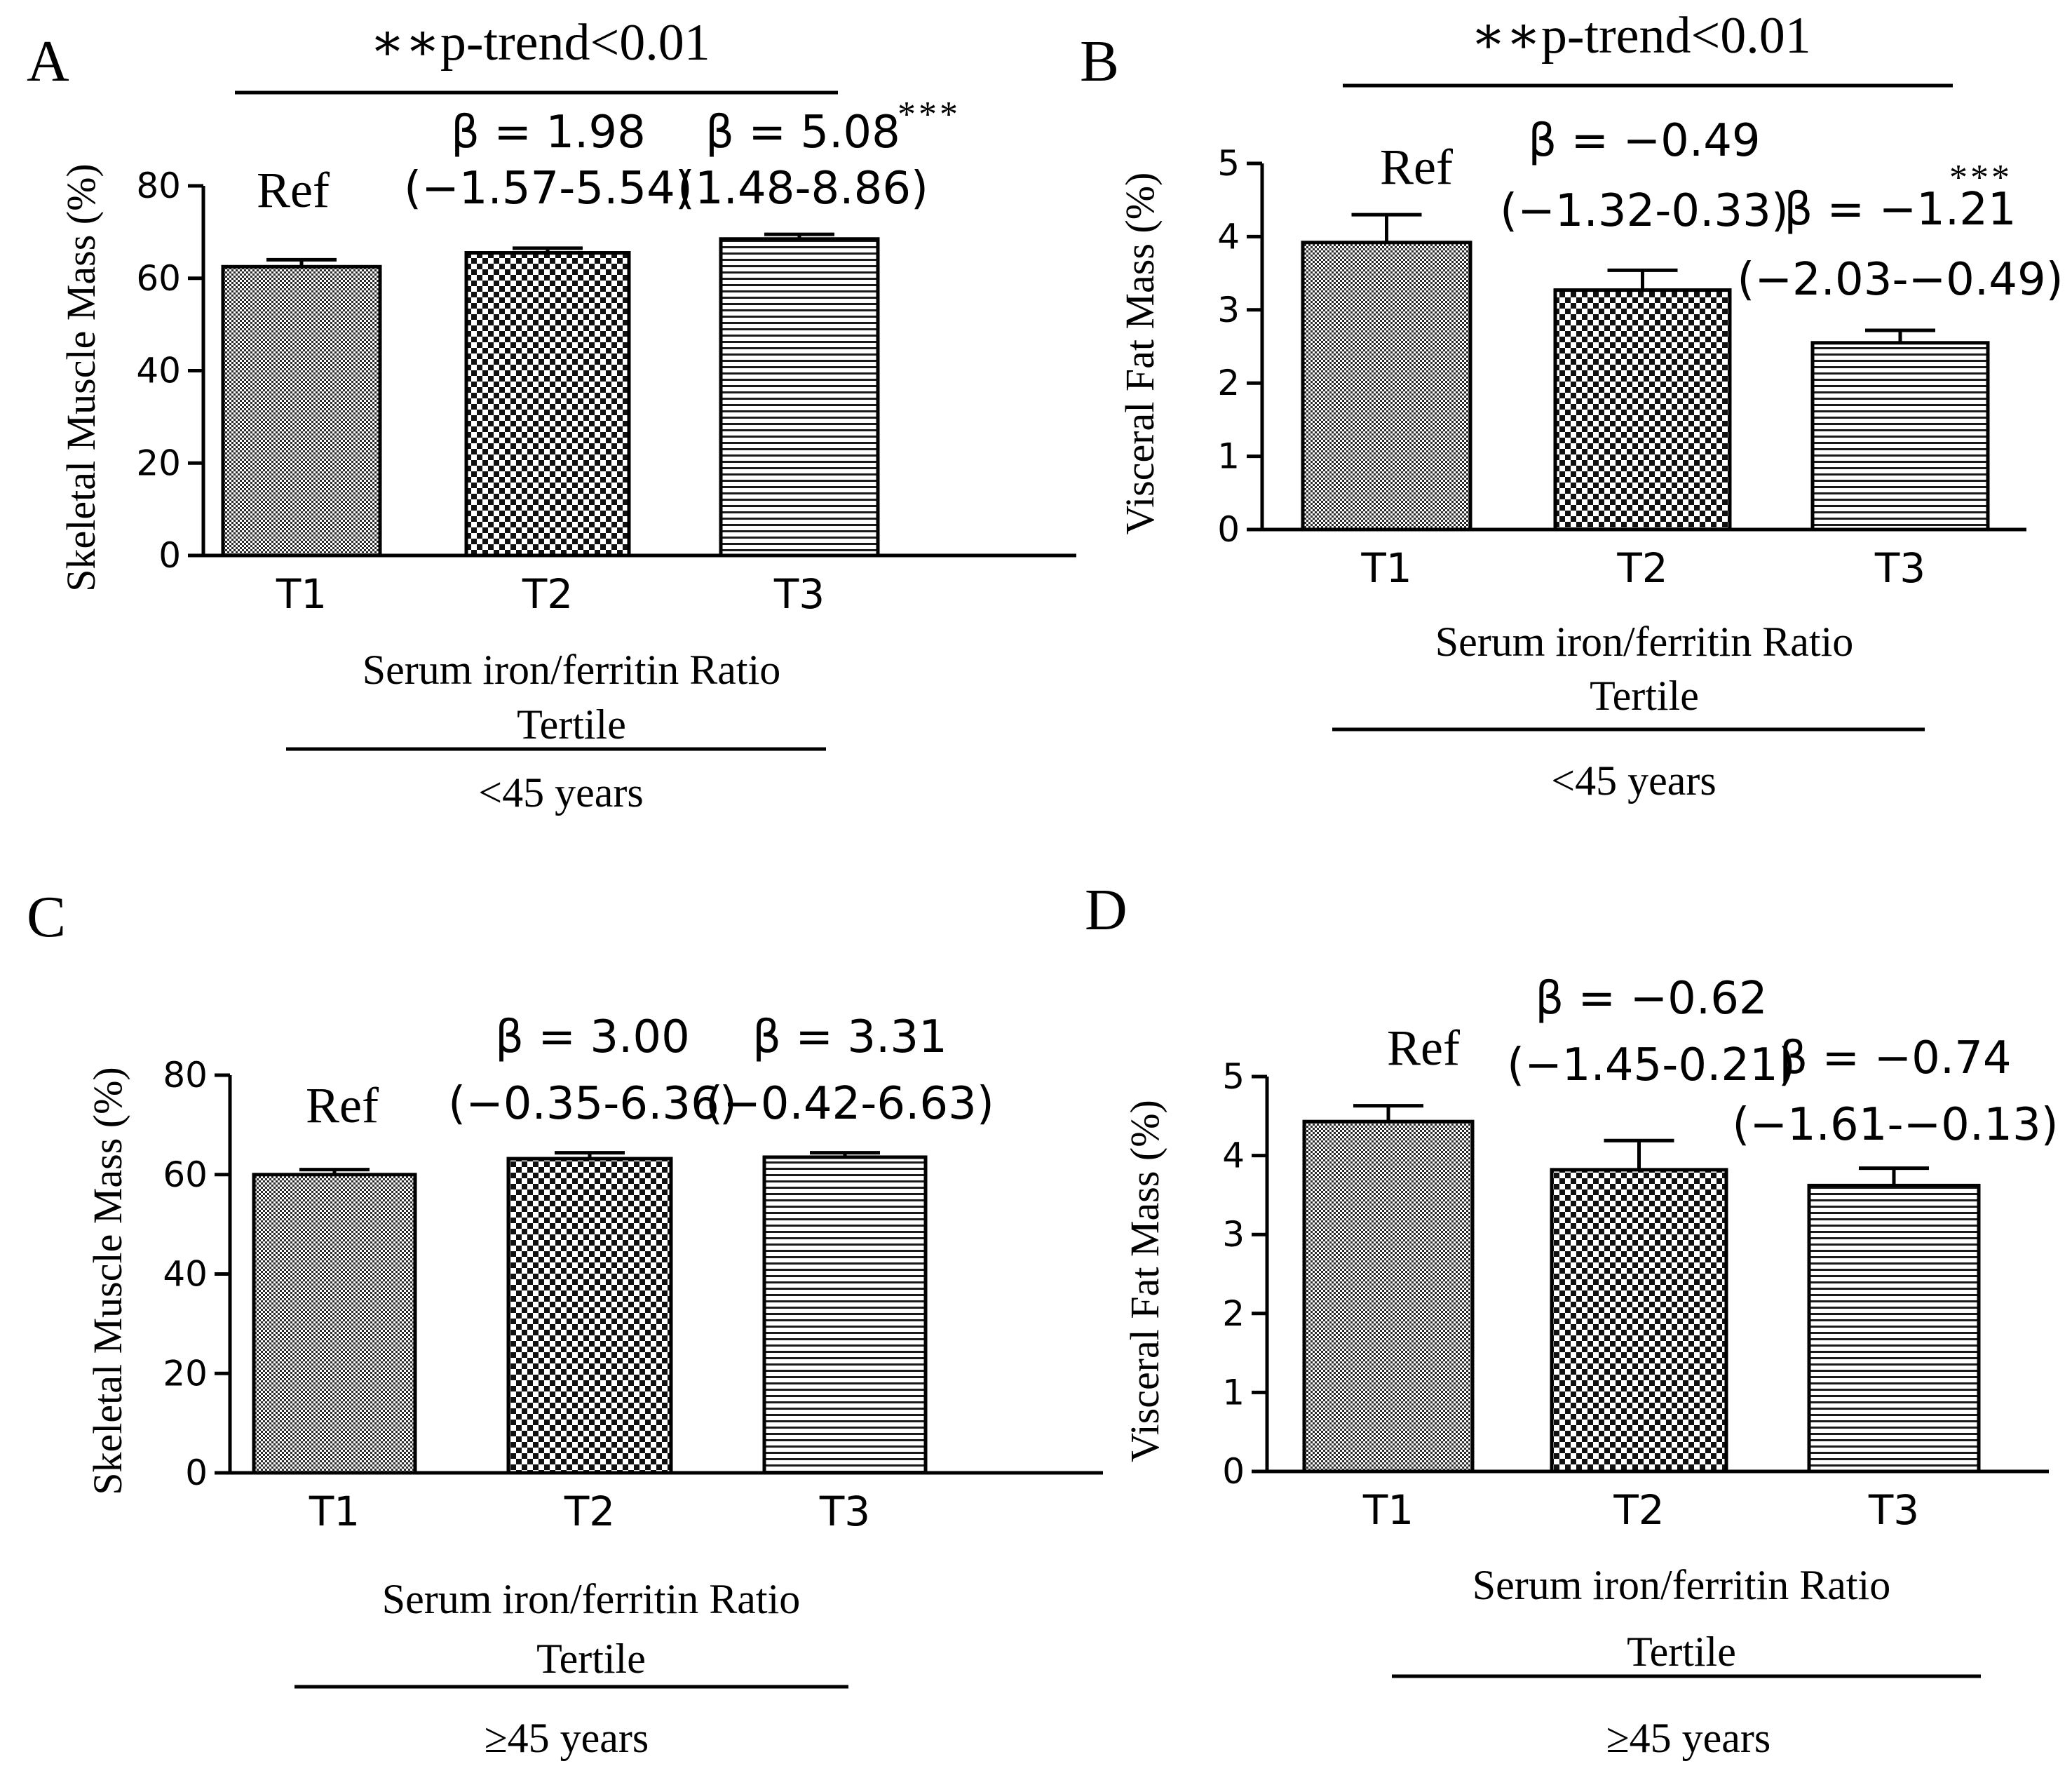 This screenshot has width=2072, height=1766. I want to click on panel-label: B, so click(1099, 61).